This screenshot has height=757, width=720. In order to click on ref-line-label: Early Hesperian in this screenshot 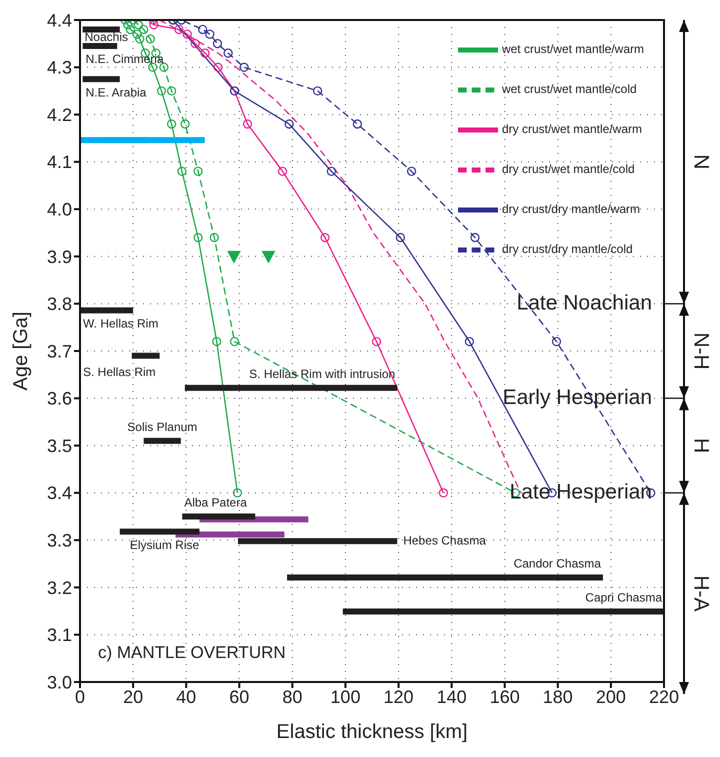, I will do `click(577, 397)`.